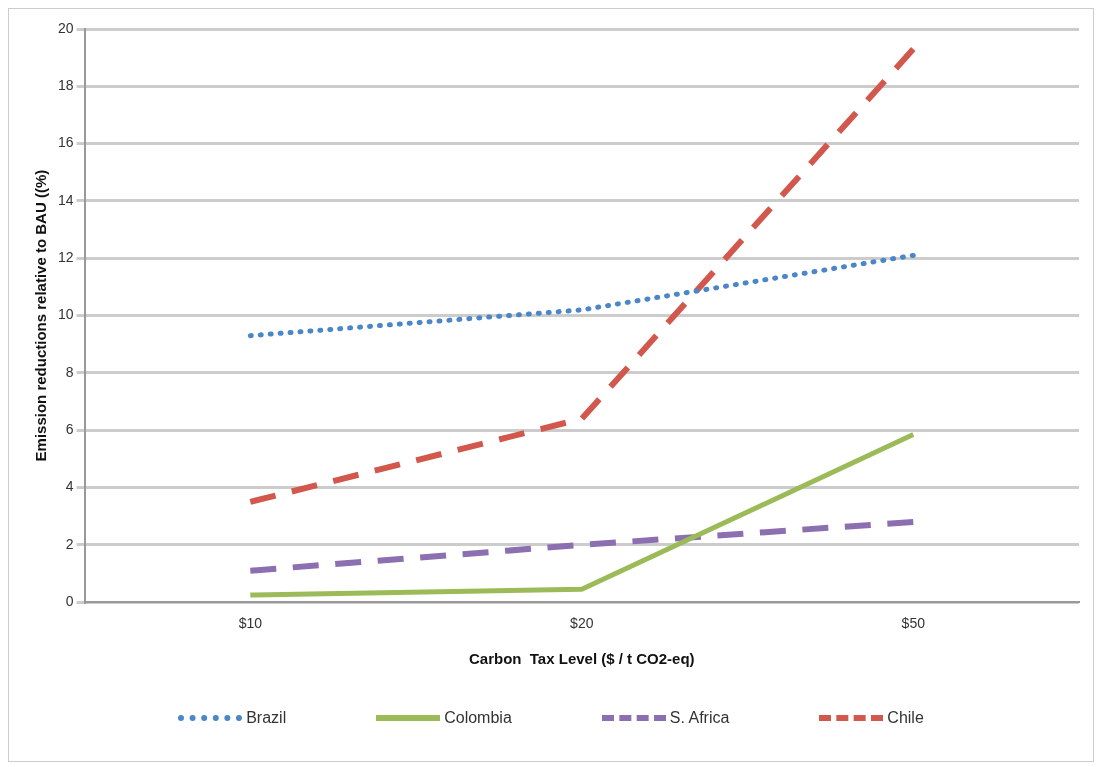 This screenshot has height=767, width=1100. What do you see at coordinates (699, 718) in the screenshot?
I see `legend-label: S. Africa` at bounding box center [699, 718].